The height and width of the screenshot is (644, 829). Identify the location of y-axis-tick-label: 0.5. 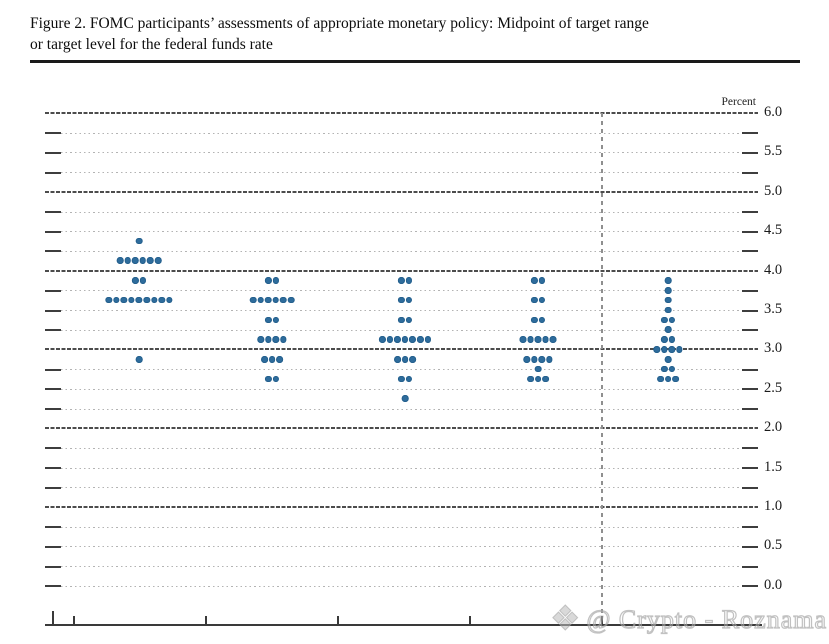
(773, 545).